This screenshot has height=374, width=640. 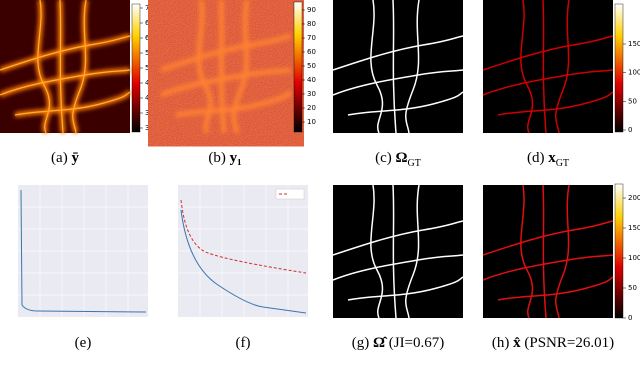 I want to click on caption-label: (a), so click(x=59, y=158).